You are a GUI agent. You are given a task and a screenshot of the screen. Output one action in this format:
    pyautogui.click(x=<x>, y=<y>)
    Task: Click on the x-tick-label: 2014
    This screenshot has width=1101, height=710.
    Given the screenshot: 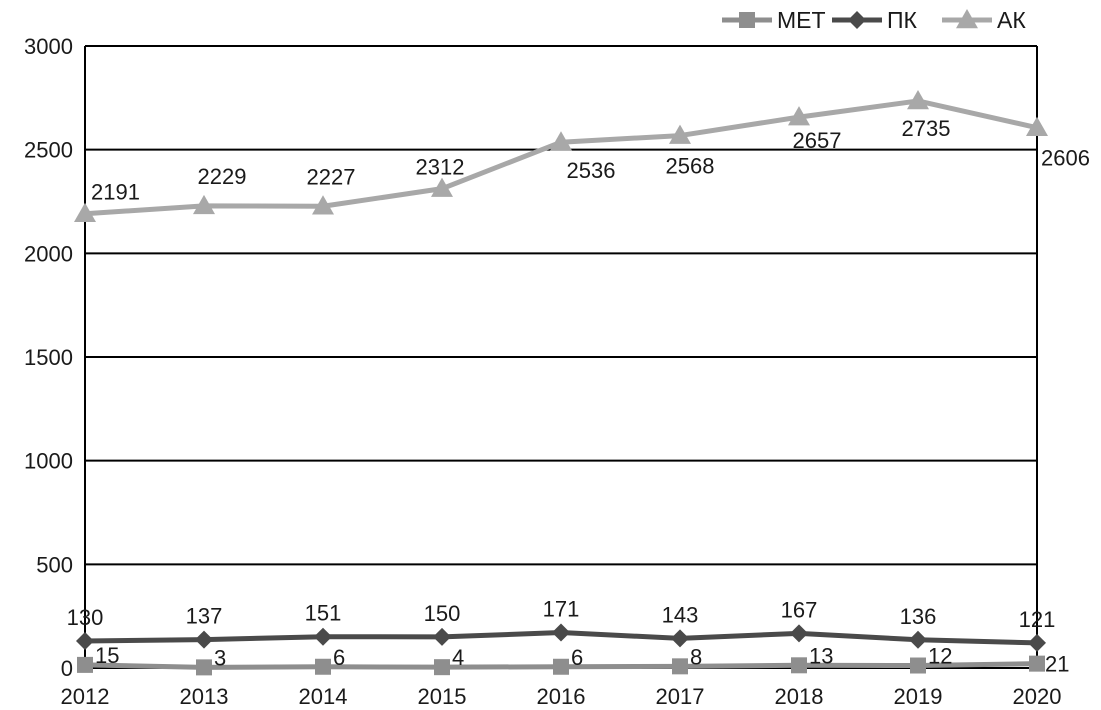 What is the action you would take?
    pyautogui.click(x=323, y=696)
    